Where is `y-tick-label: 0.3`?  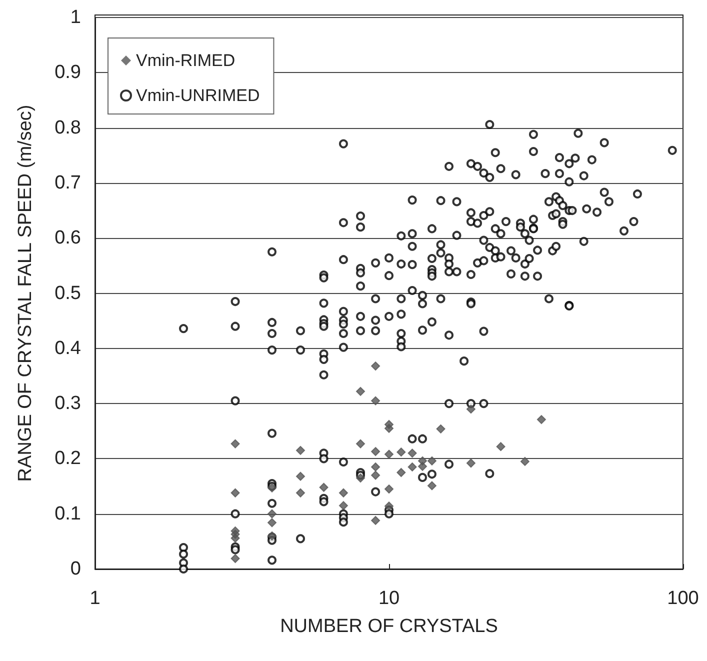 y-tick-label: 0.3 is located at coordinates (67, 403).